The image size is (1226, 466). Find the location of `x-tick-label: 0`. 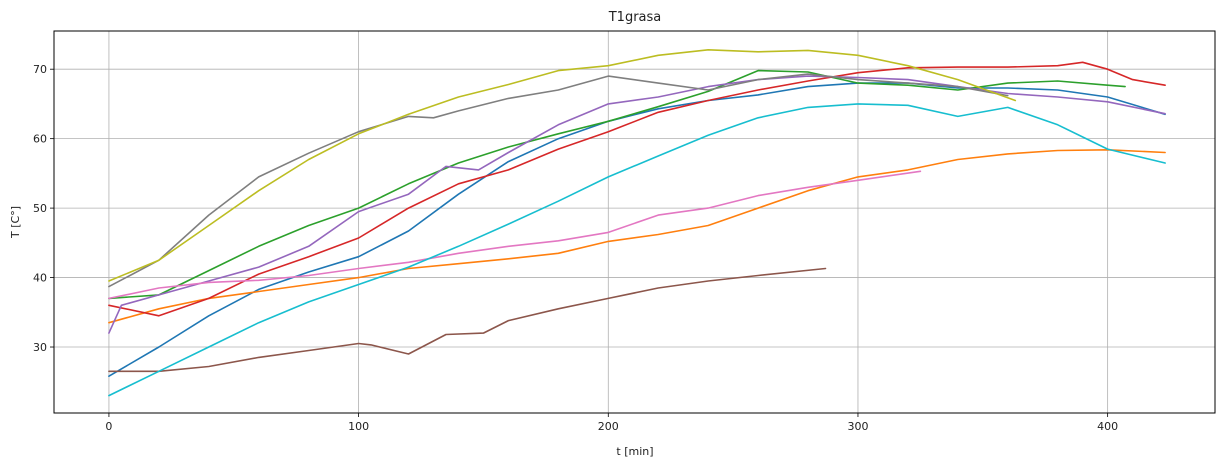

x-tick-label: 0 is located at coordinates (108, 426).